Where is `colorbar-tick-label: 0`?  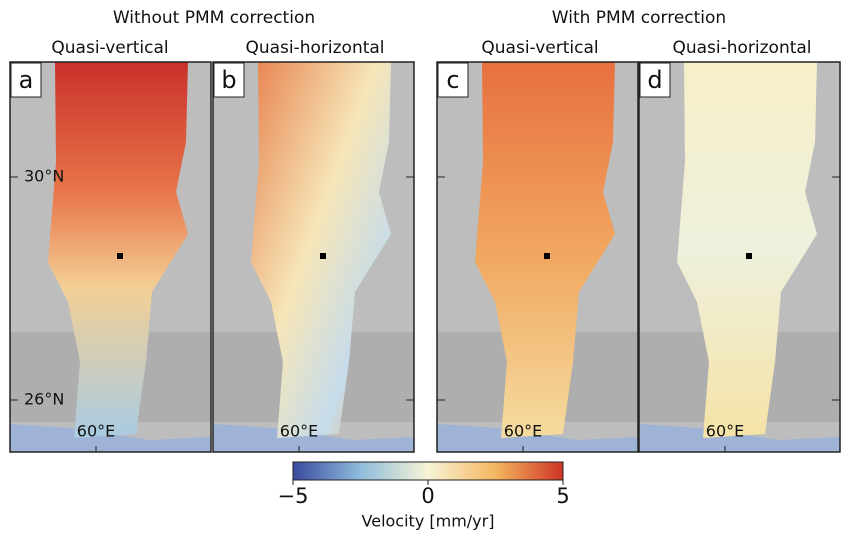 colorbar-tick-label: 0 is located at coordinates (427, 496).